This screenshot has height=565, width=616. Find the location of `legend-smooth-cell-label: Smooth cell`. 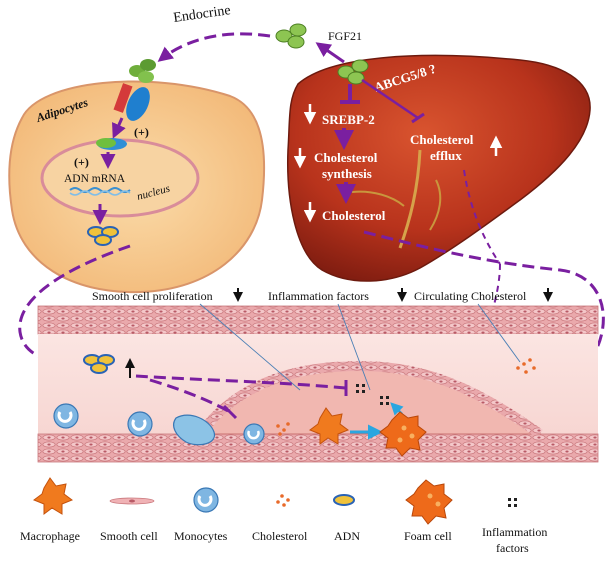

legend-smooth-cell-label: Smooth cell is located at coordinates (129, 536).